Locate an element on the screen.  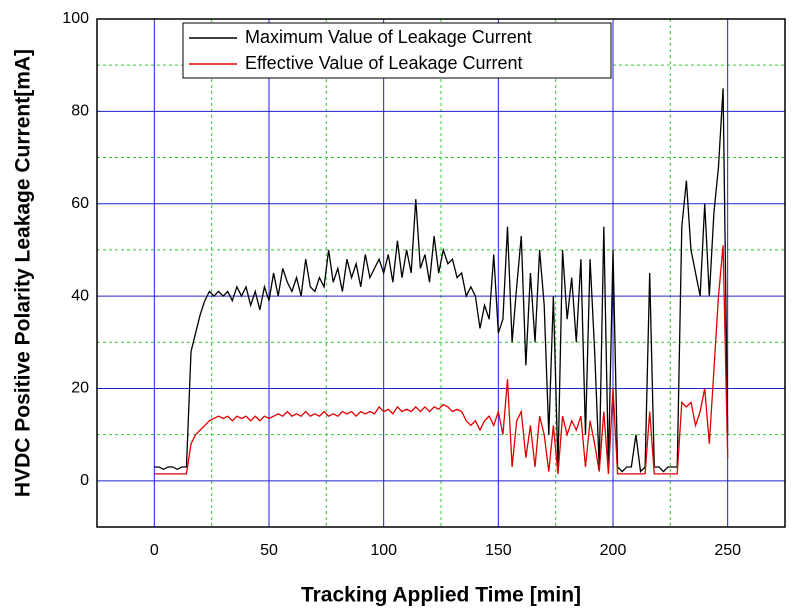
y-tick-label: 60 is located at coordinates (80, 203).